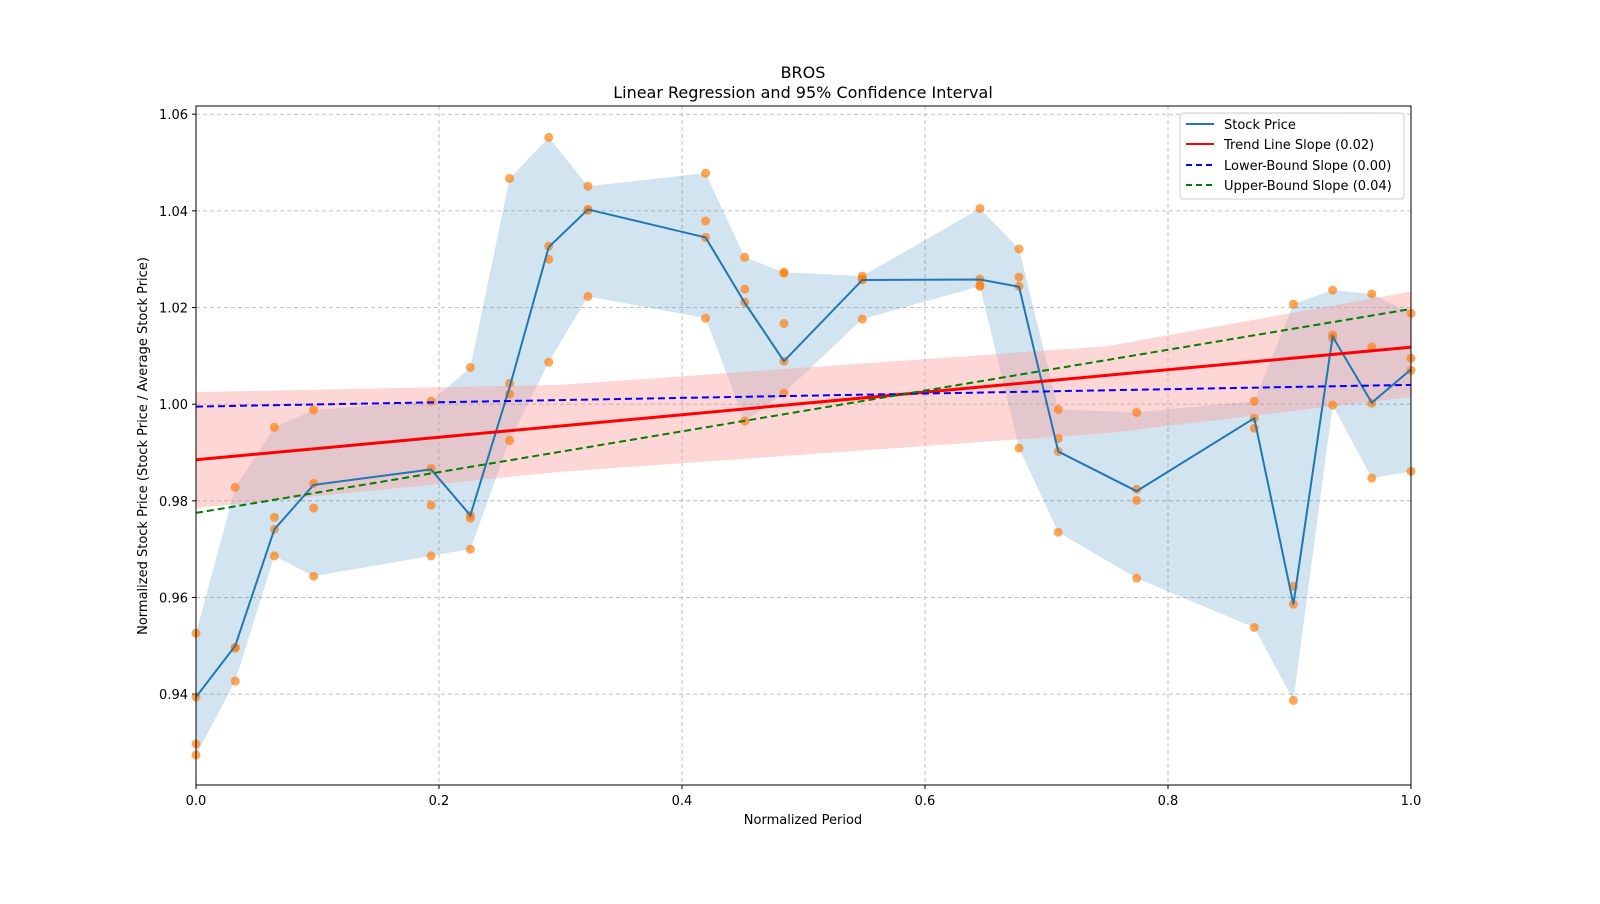 The height and width of the screenshot is (904, 1600). I want to click on legend-label-lower: Lower-Bound Slope (0.00), so click(1307, 166).